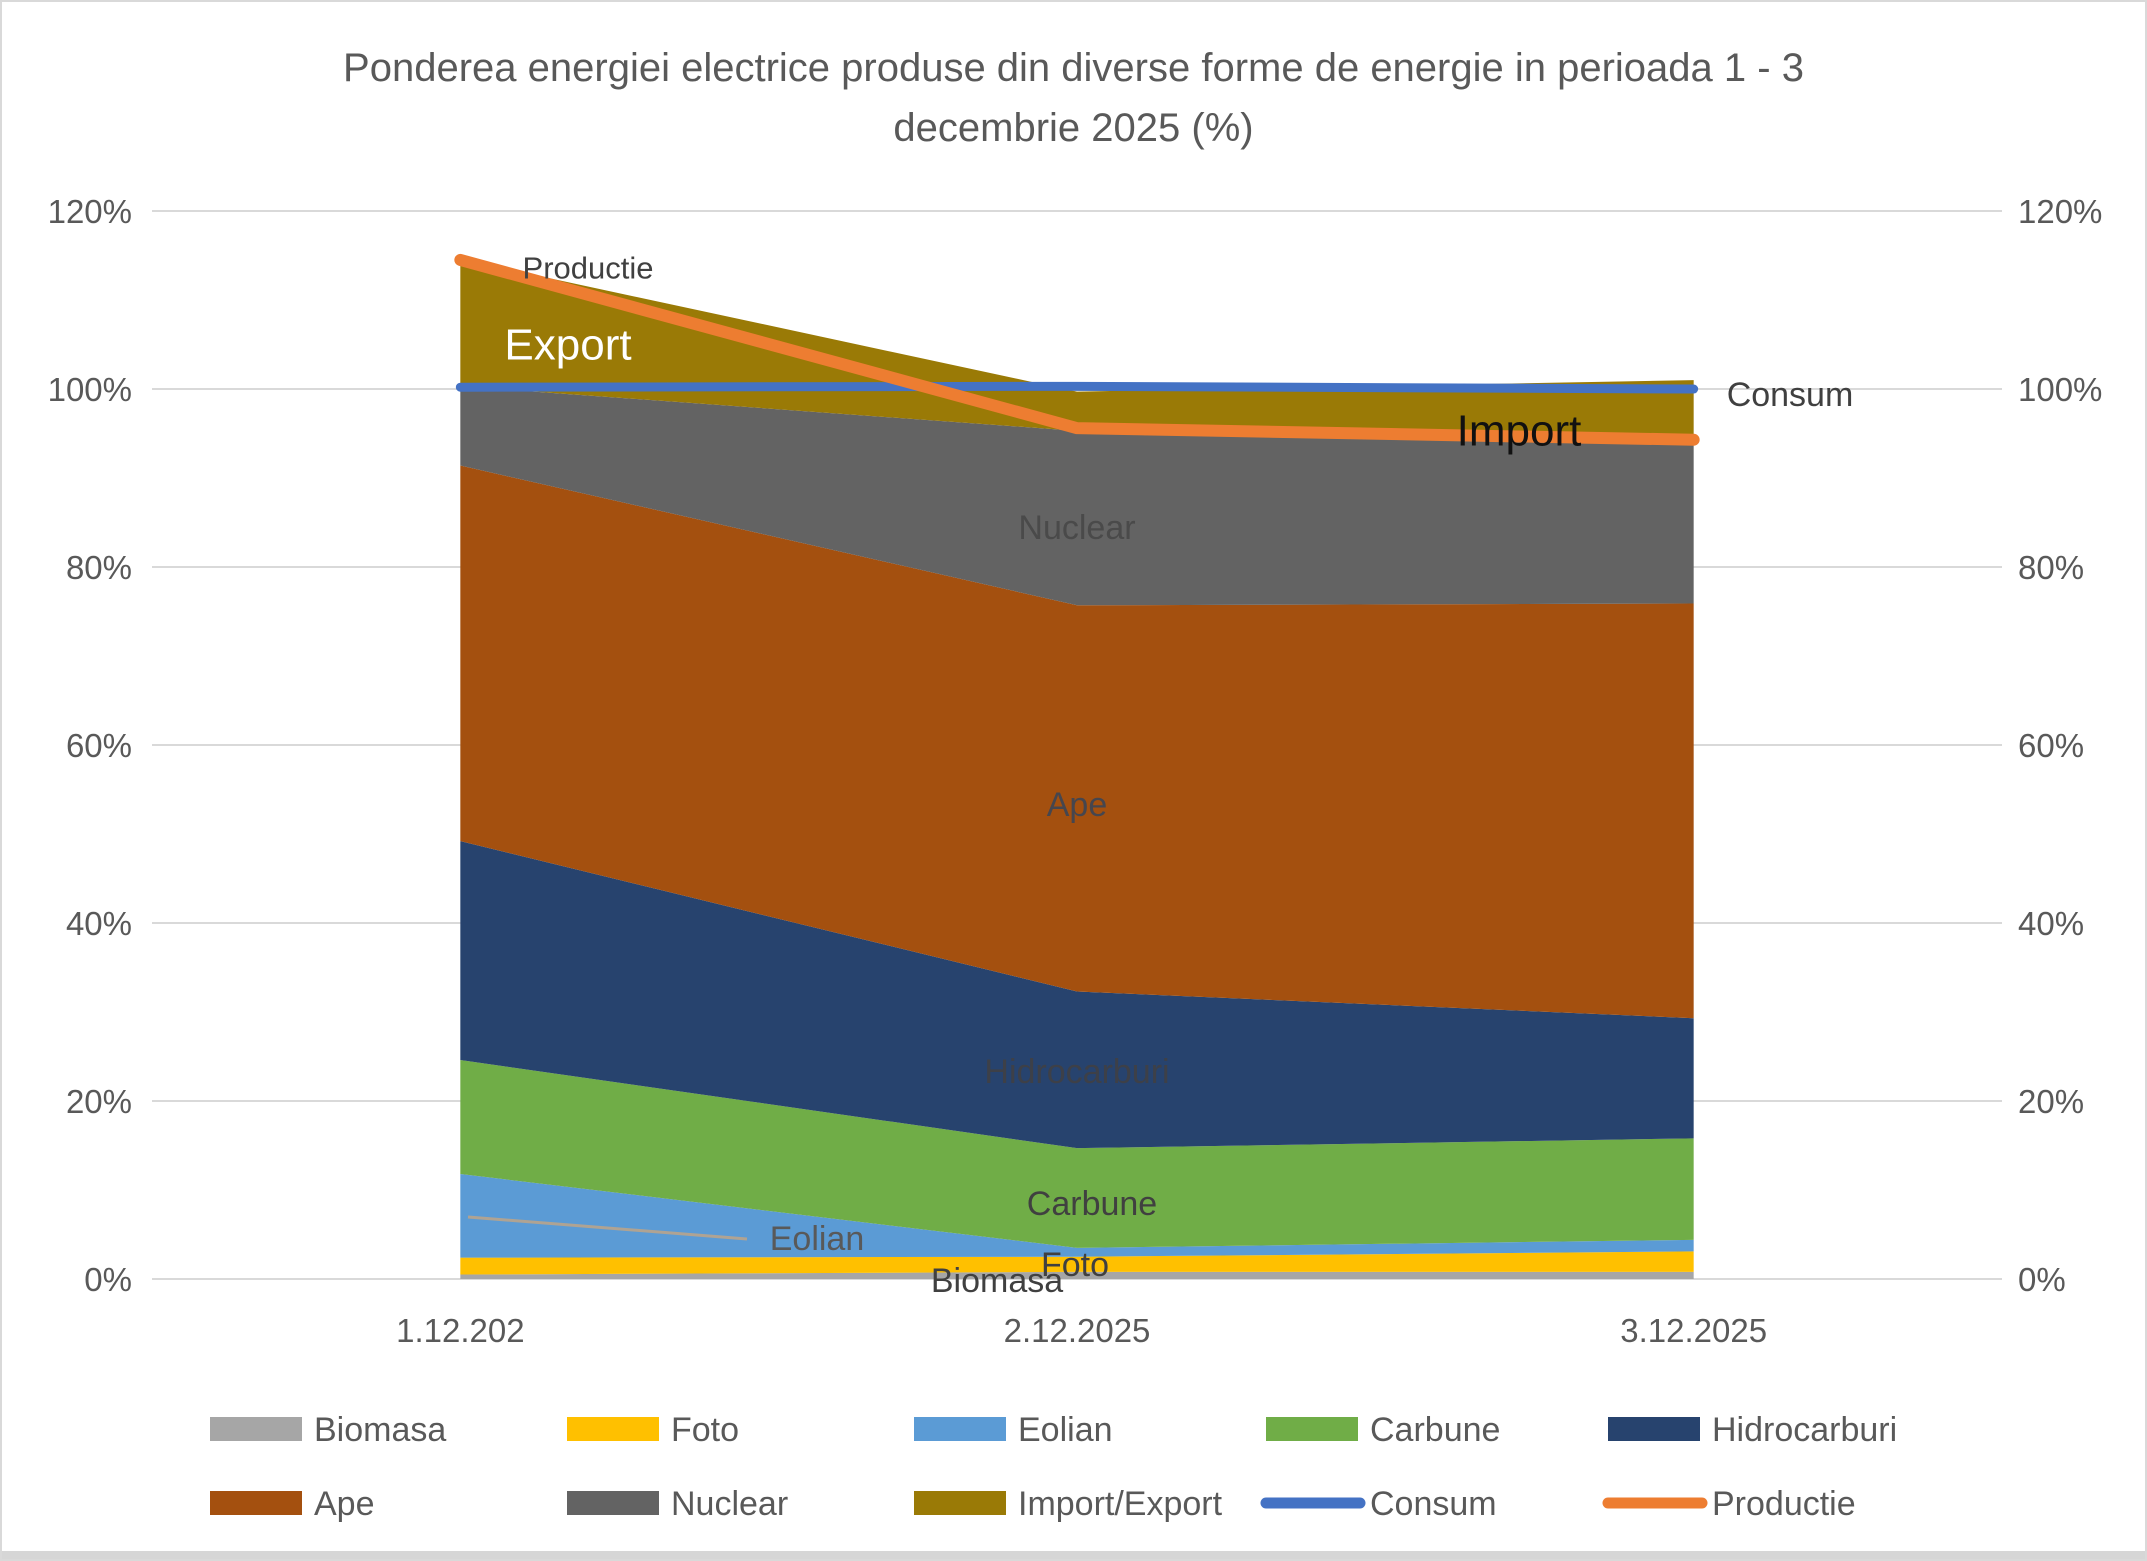 Image resolution: width=2147 pixels, height=1561 pixels. I want to click on y-tick-left: 20%, so click(99, 1101).